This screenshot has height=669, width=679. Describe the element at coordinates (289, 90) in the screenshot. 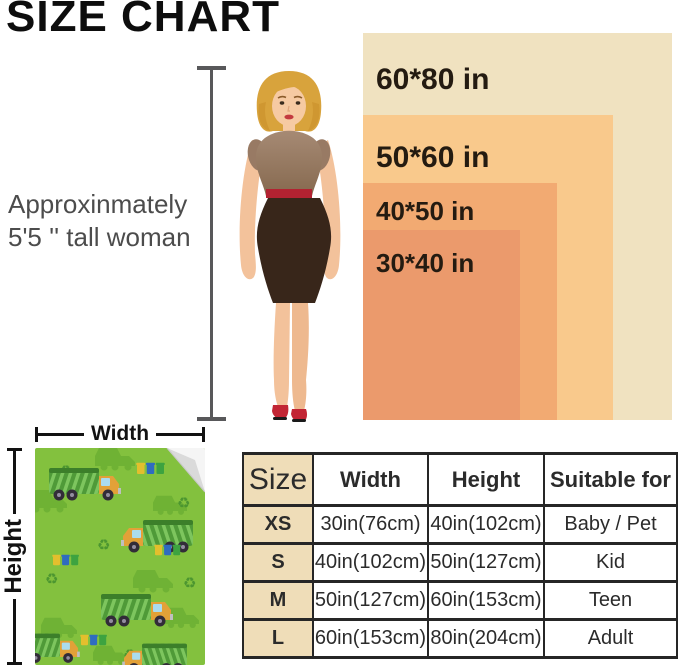

I see `fringe-graphic` at that location.